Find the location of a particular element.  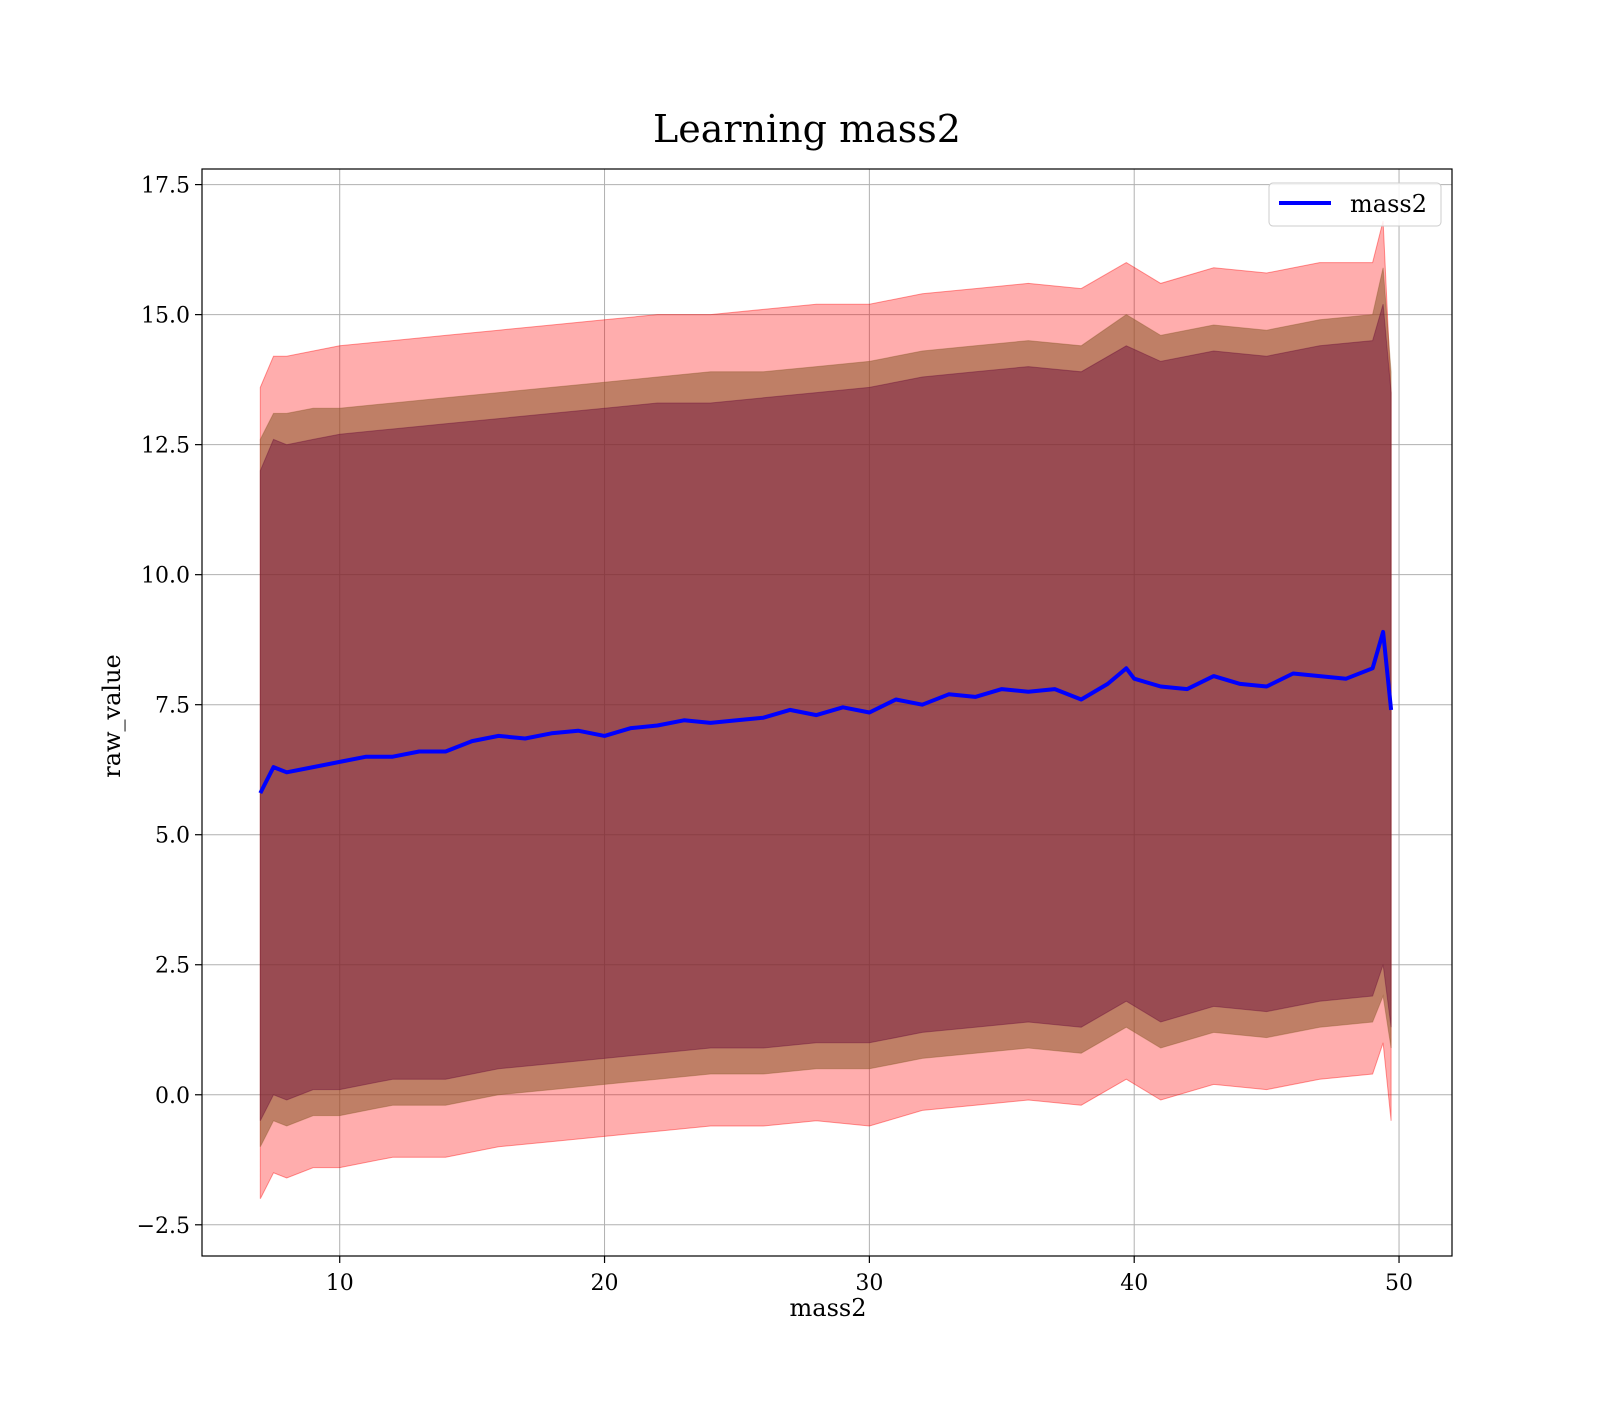

y-tick-label: 0.0 is located at coordinates (172, 1096).